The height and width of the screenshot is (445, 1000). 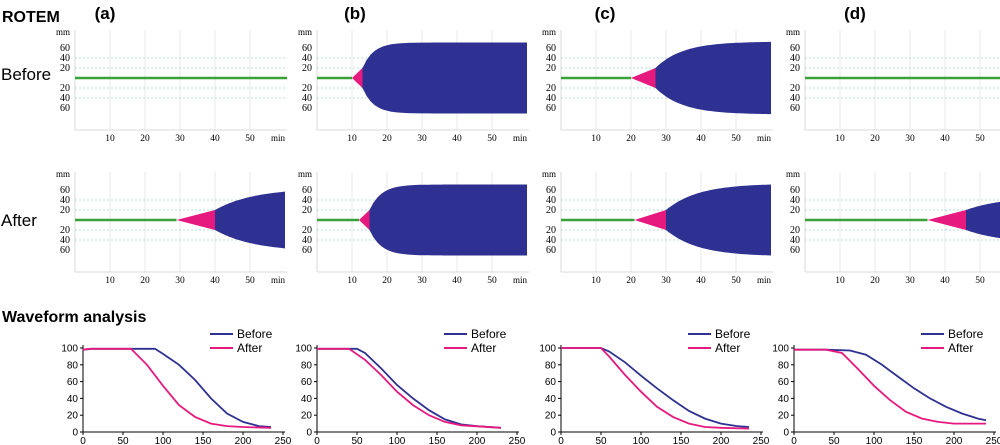 What do you see at coordinates (74, 317) in the screenshot?
I see `waveform-heading: Waveform analysis` at bounding box center [74, 317].